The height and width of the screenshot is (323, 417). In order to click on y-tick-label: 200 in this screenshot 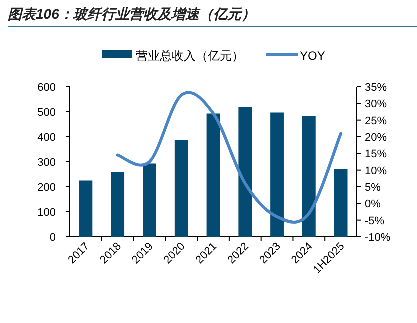, I will do `click(47, 188)`.